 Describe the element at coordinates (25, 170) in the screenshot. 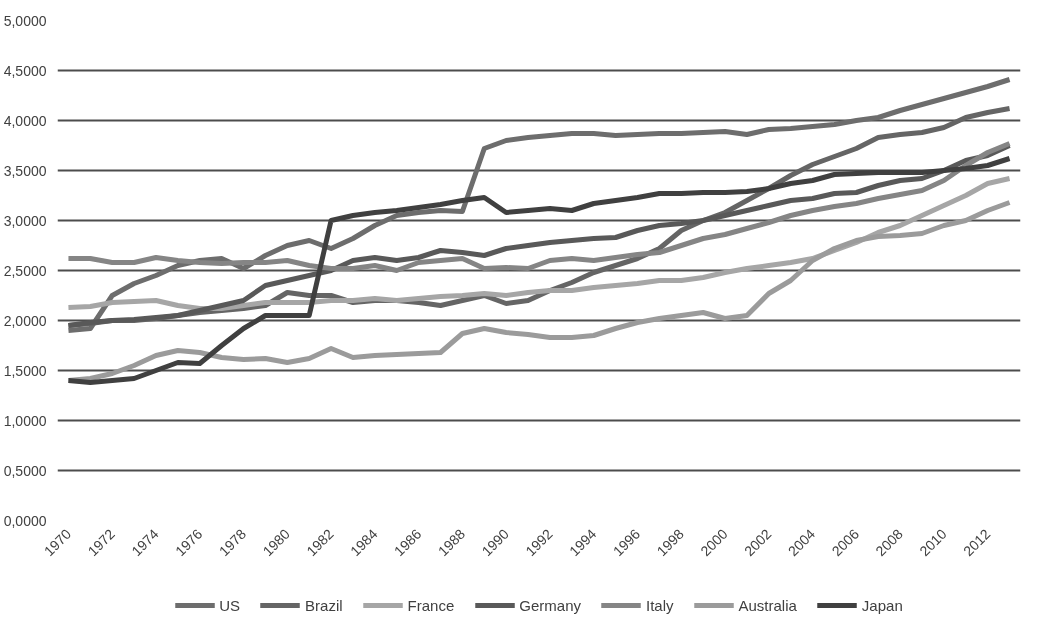

I see `y-tick-label: 3,5000` at that location.